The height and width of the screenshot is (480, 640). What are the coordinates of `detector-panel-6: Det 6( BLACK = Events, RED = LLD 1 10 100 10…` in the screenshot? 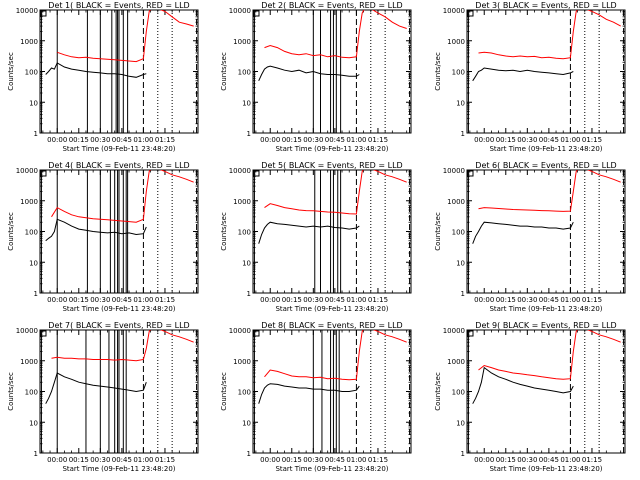 It's located at (530, 237).